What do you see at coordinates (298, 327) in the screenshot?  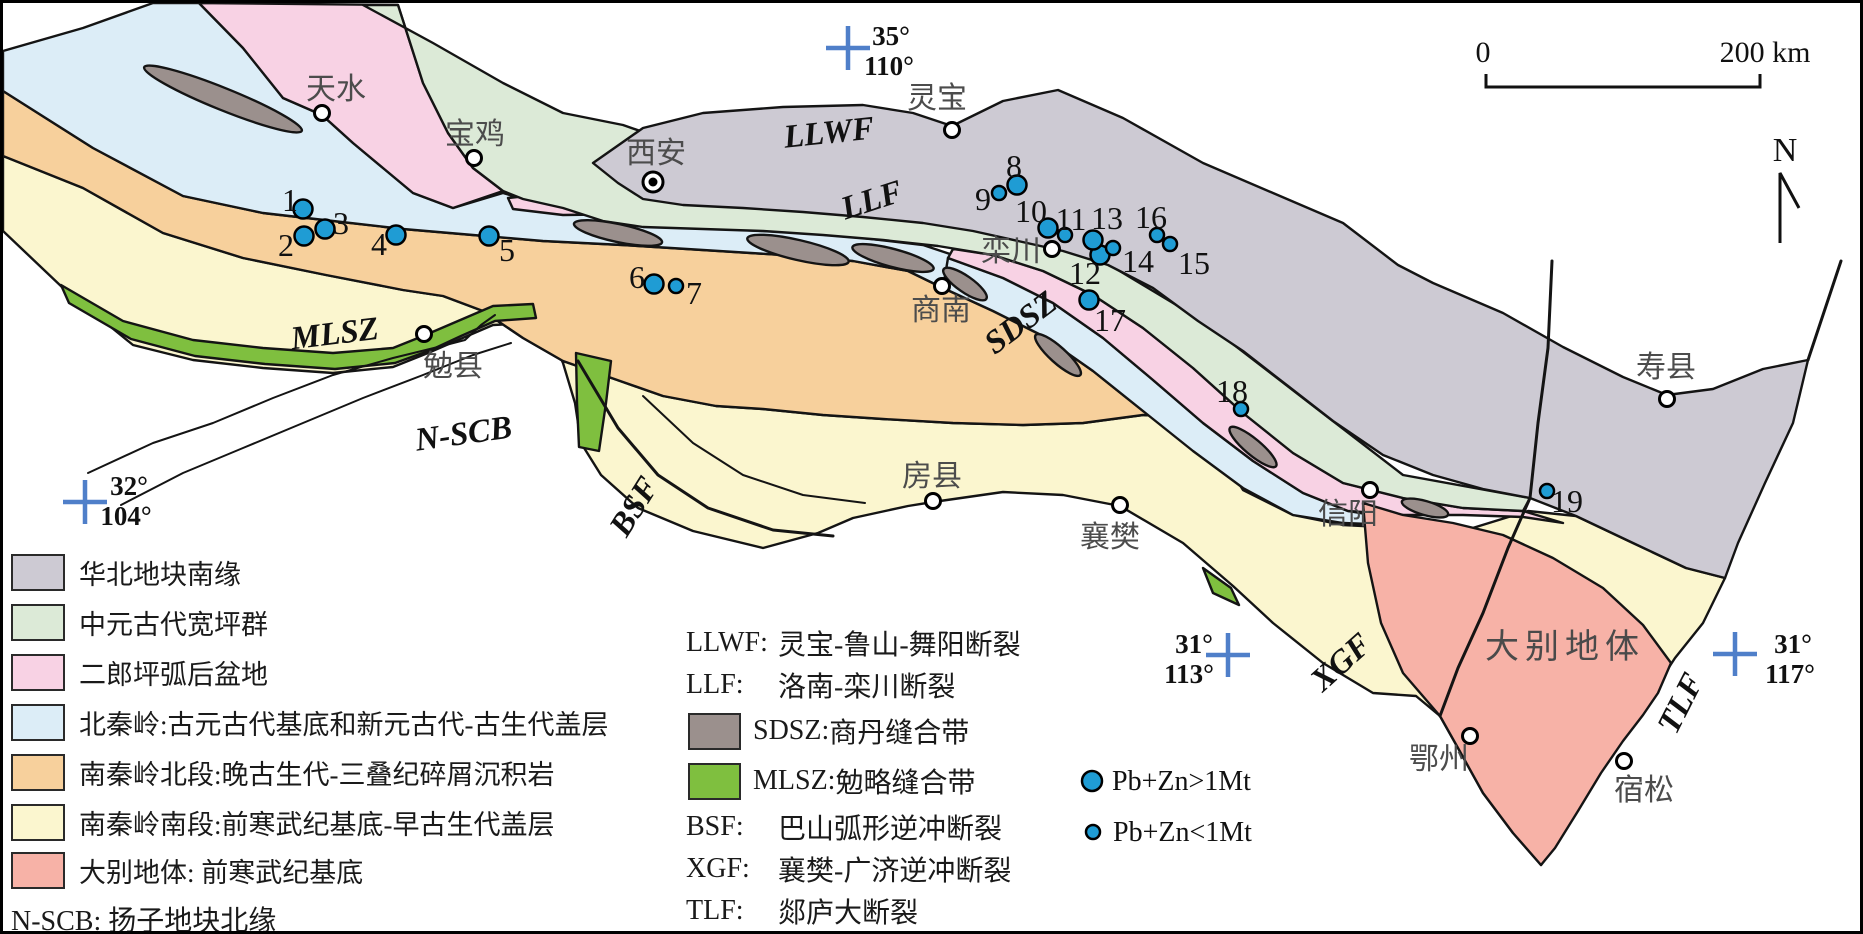 I see `region-mlsz-ribbon` at bounding box center [298, 327].